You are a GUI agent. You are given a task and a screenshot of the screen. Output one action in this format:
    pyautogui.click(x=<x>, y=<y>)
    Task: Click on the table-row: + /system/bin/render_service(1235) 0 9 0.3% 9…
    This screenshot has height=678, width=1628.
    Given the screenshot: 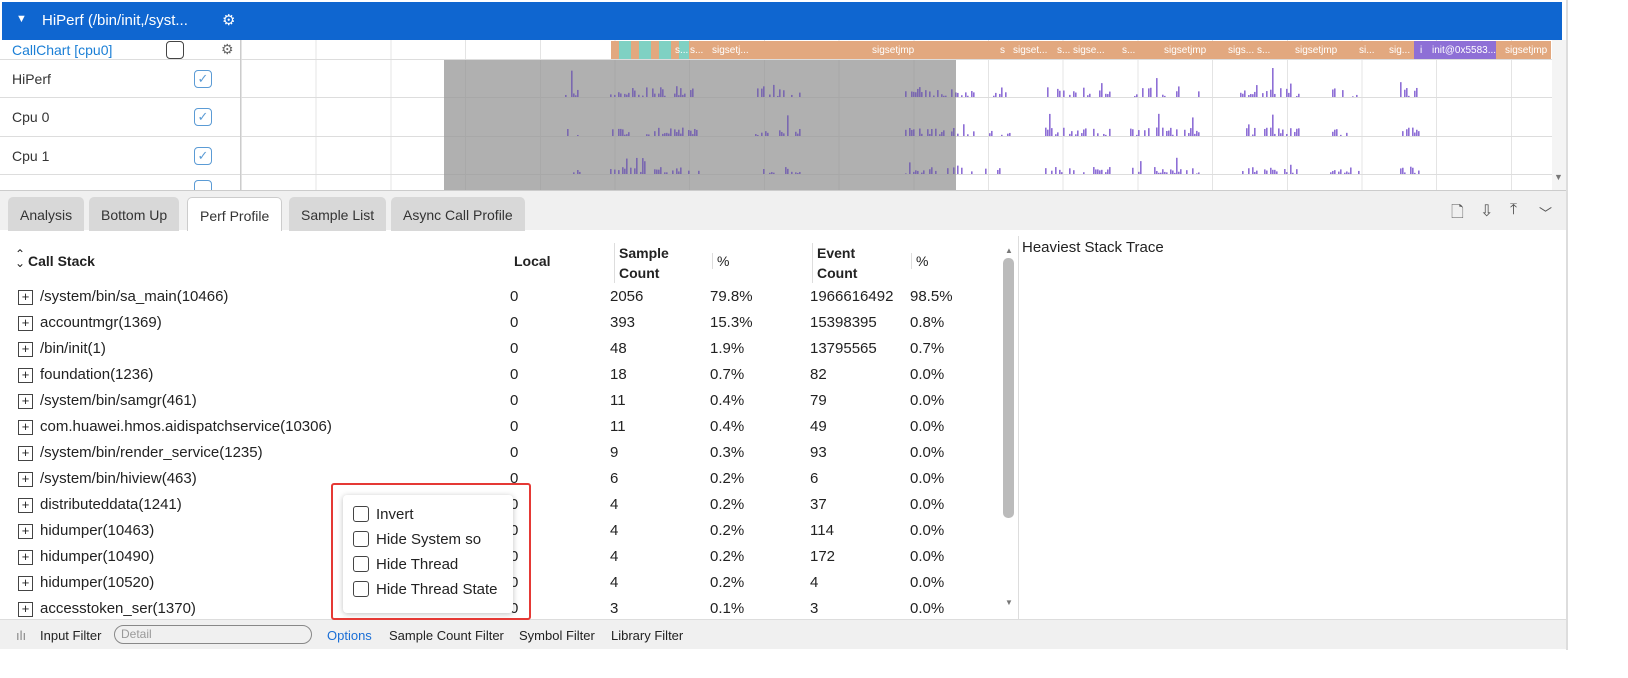 What is the action you would take?
    pyautogui.click(x=500, y=454)
    